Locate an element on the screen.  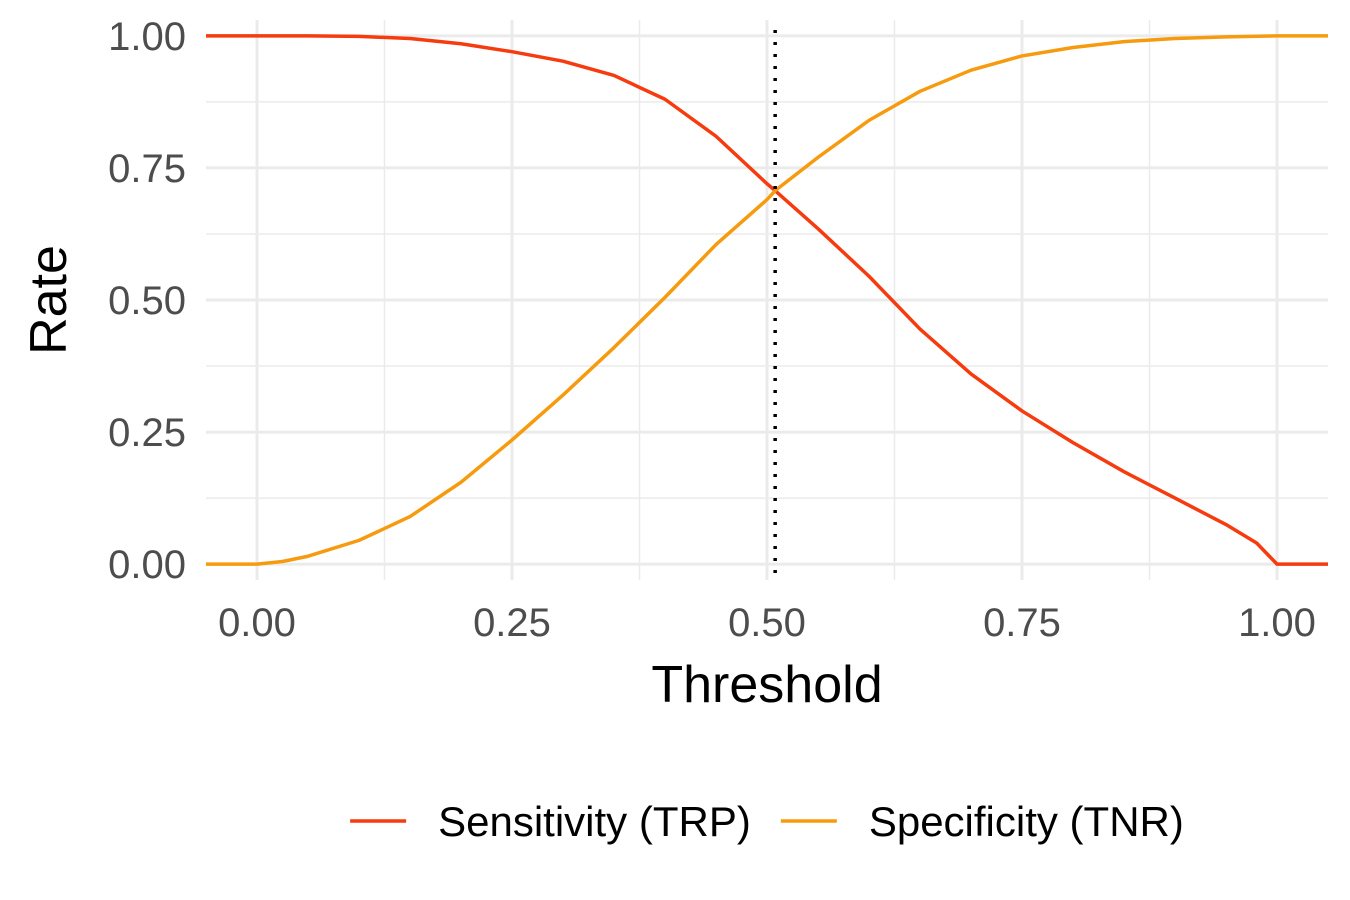
x-axis-title: Threshold is located at coordinates (766, 685).